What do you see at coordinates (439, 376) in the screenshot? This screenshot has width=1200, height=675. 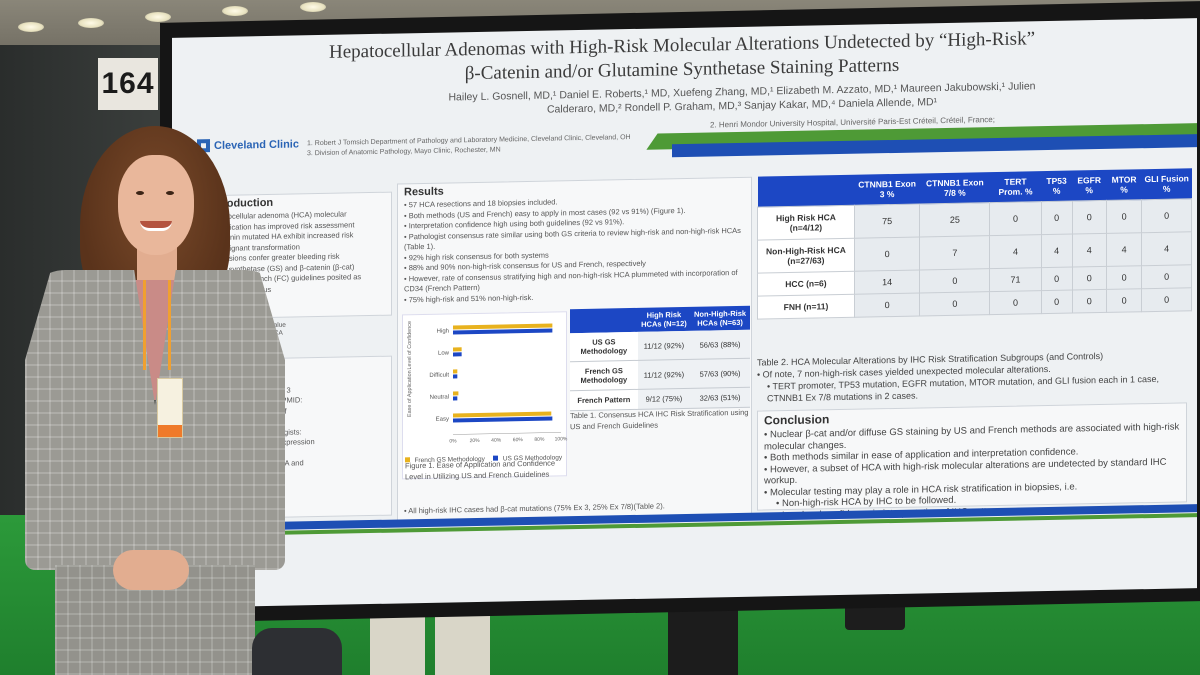 I see `figure1-category-label: Difficult` at bounding box center [439, 376].